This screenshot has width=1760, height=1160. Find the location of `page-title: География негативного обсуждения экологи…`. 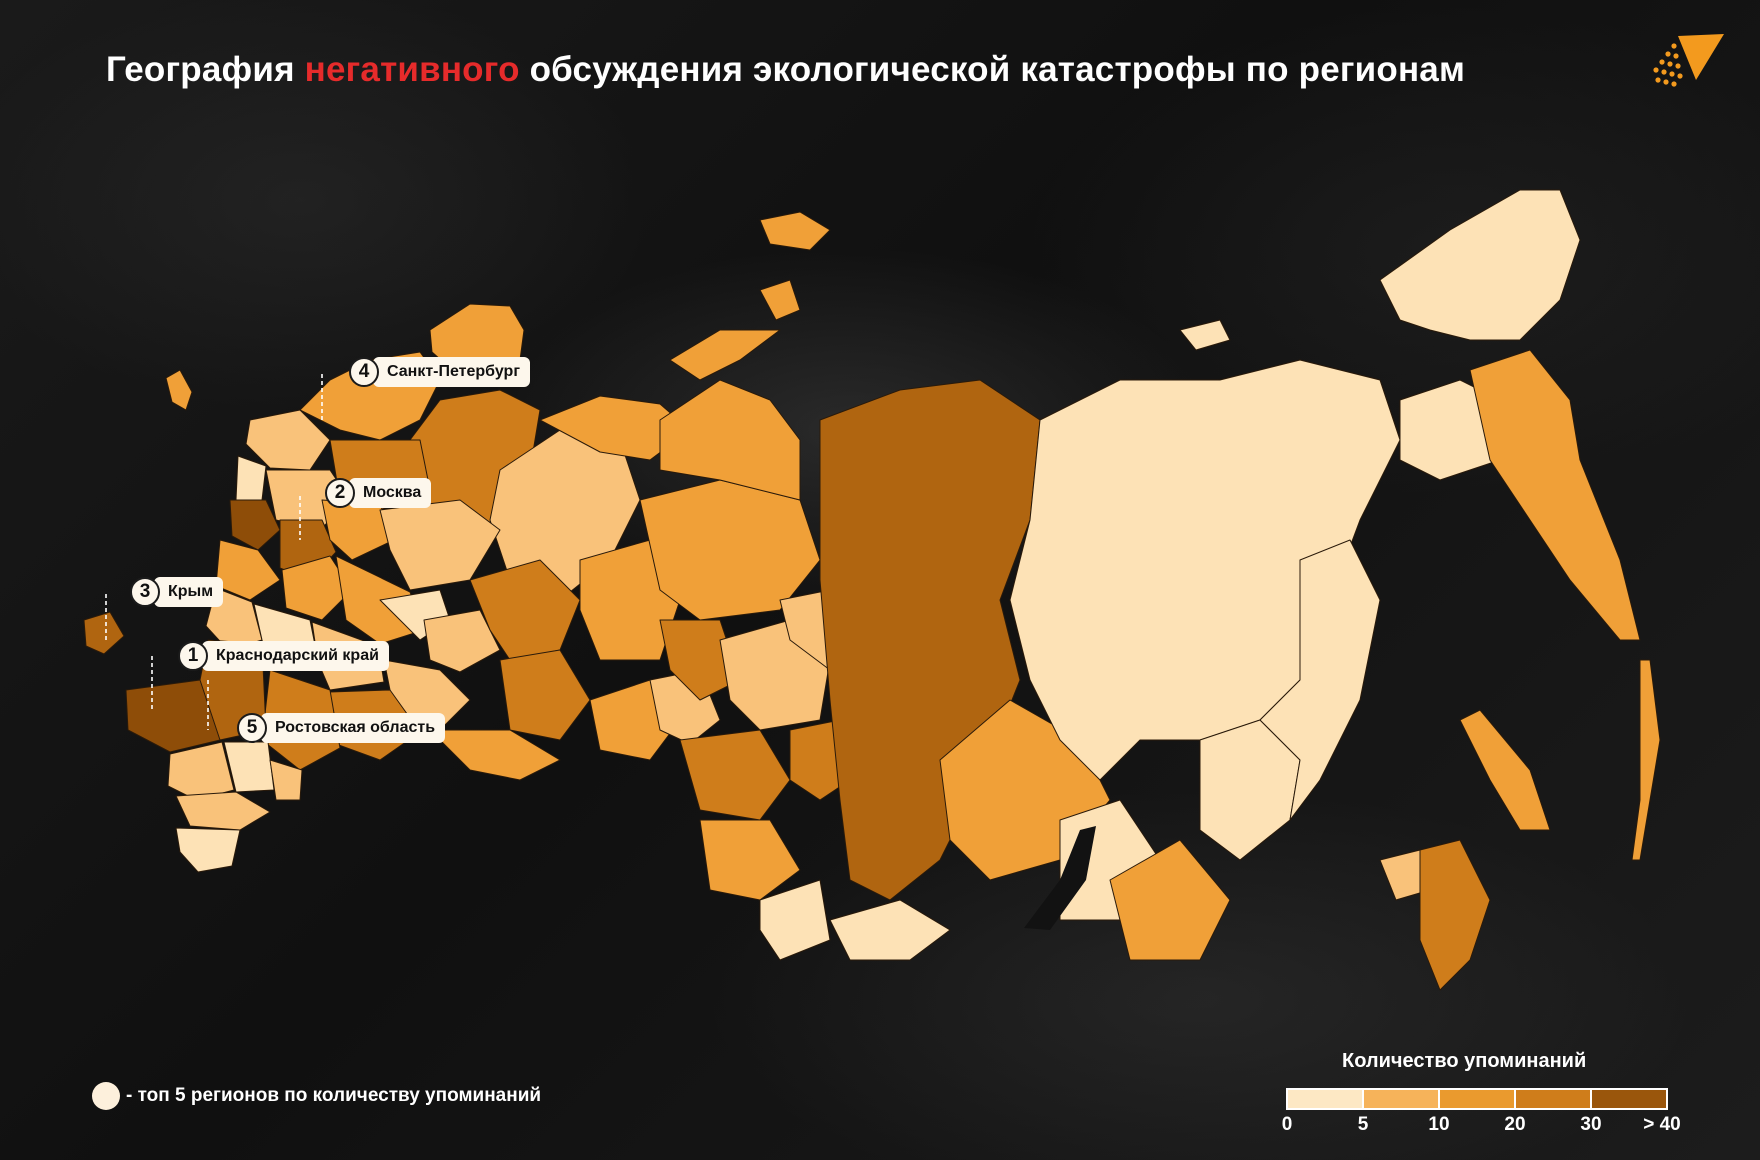

page-title: География негативного обсуждения экологи… is located at coordinates (856, 70).